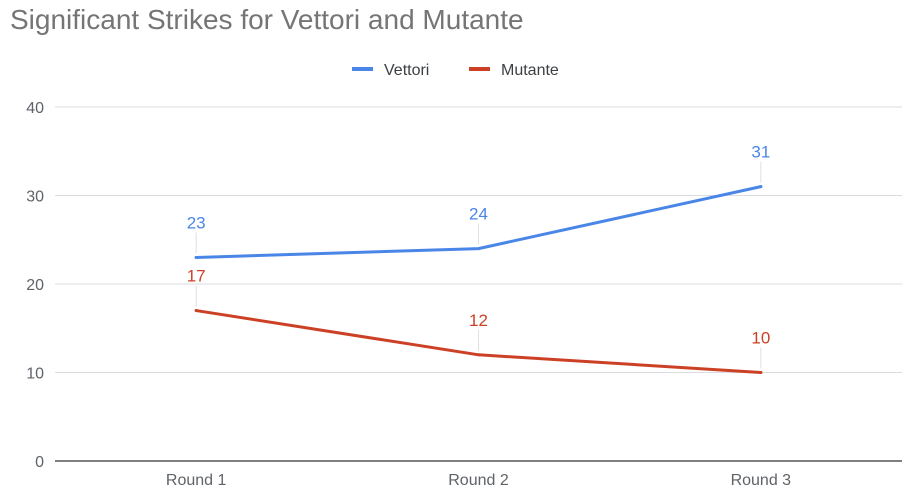 Image resolution: width=917 pixels, height=500 pixels. I want to click on data-label: 24, so click(478, 214).